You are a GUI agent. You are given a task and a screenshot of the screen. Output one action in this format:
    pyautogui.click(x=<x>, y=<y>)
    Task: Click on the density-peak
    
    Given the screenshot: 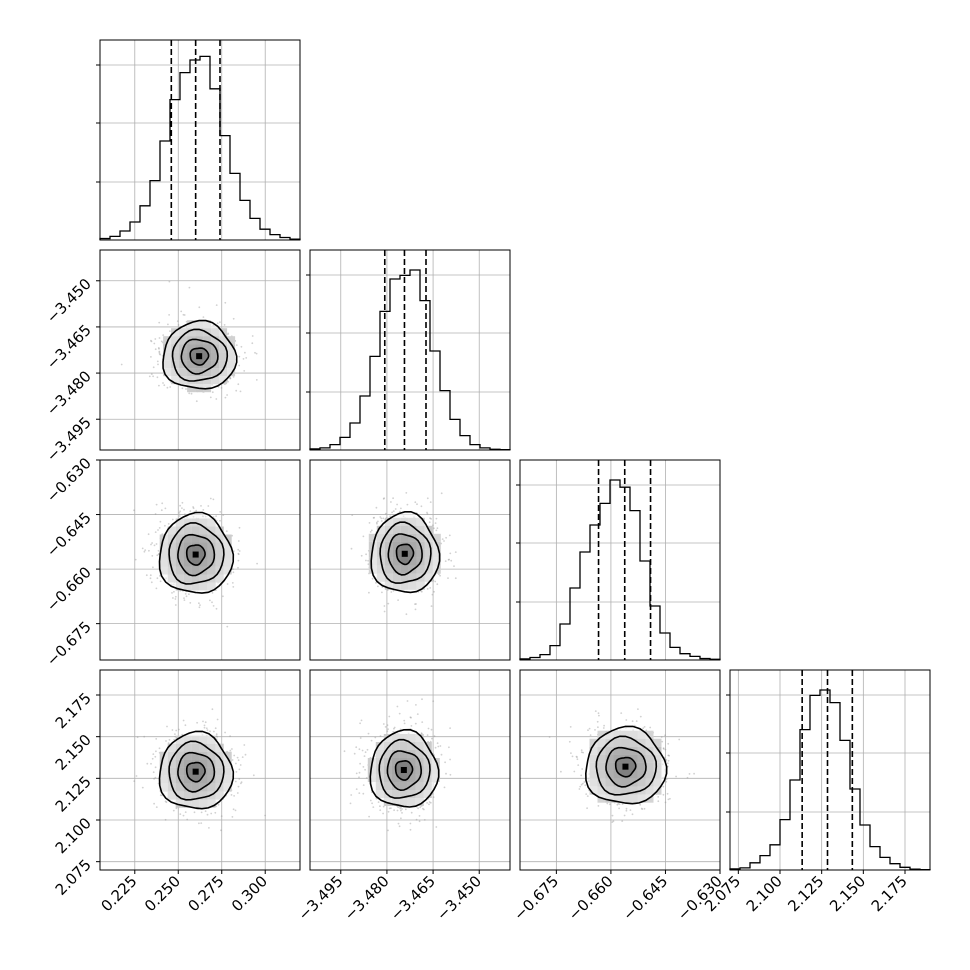 What is the action you would take?
    pyautogui.click(x=404, y=553)
    